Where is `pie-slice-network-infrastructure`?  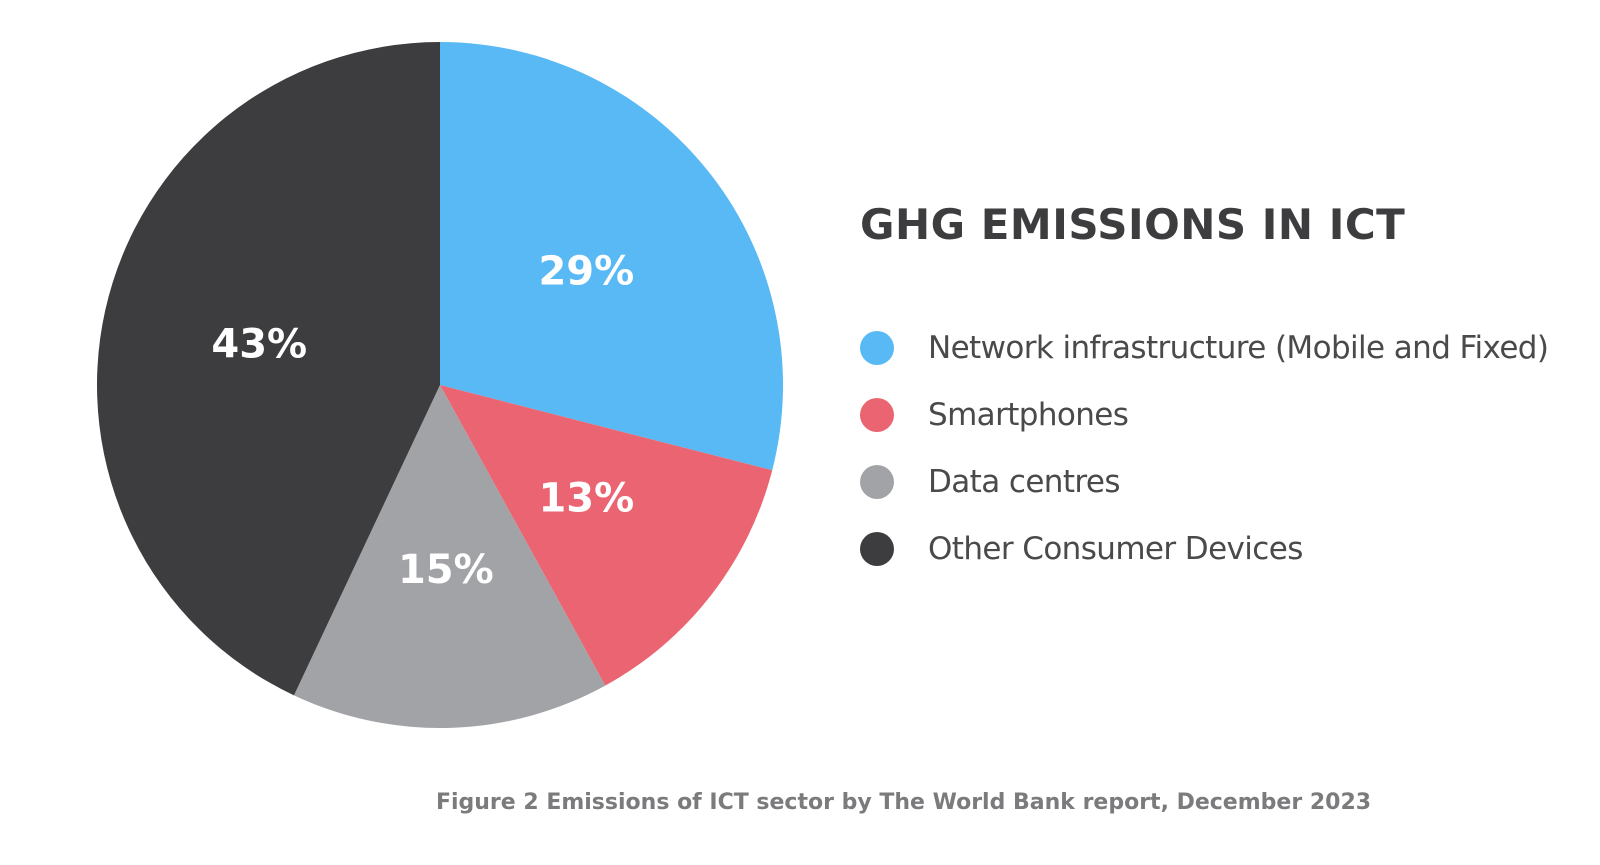 pie-slice-network-infrastructure is located at coordinates (611, 256).